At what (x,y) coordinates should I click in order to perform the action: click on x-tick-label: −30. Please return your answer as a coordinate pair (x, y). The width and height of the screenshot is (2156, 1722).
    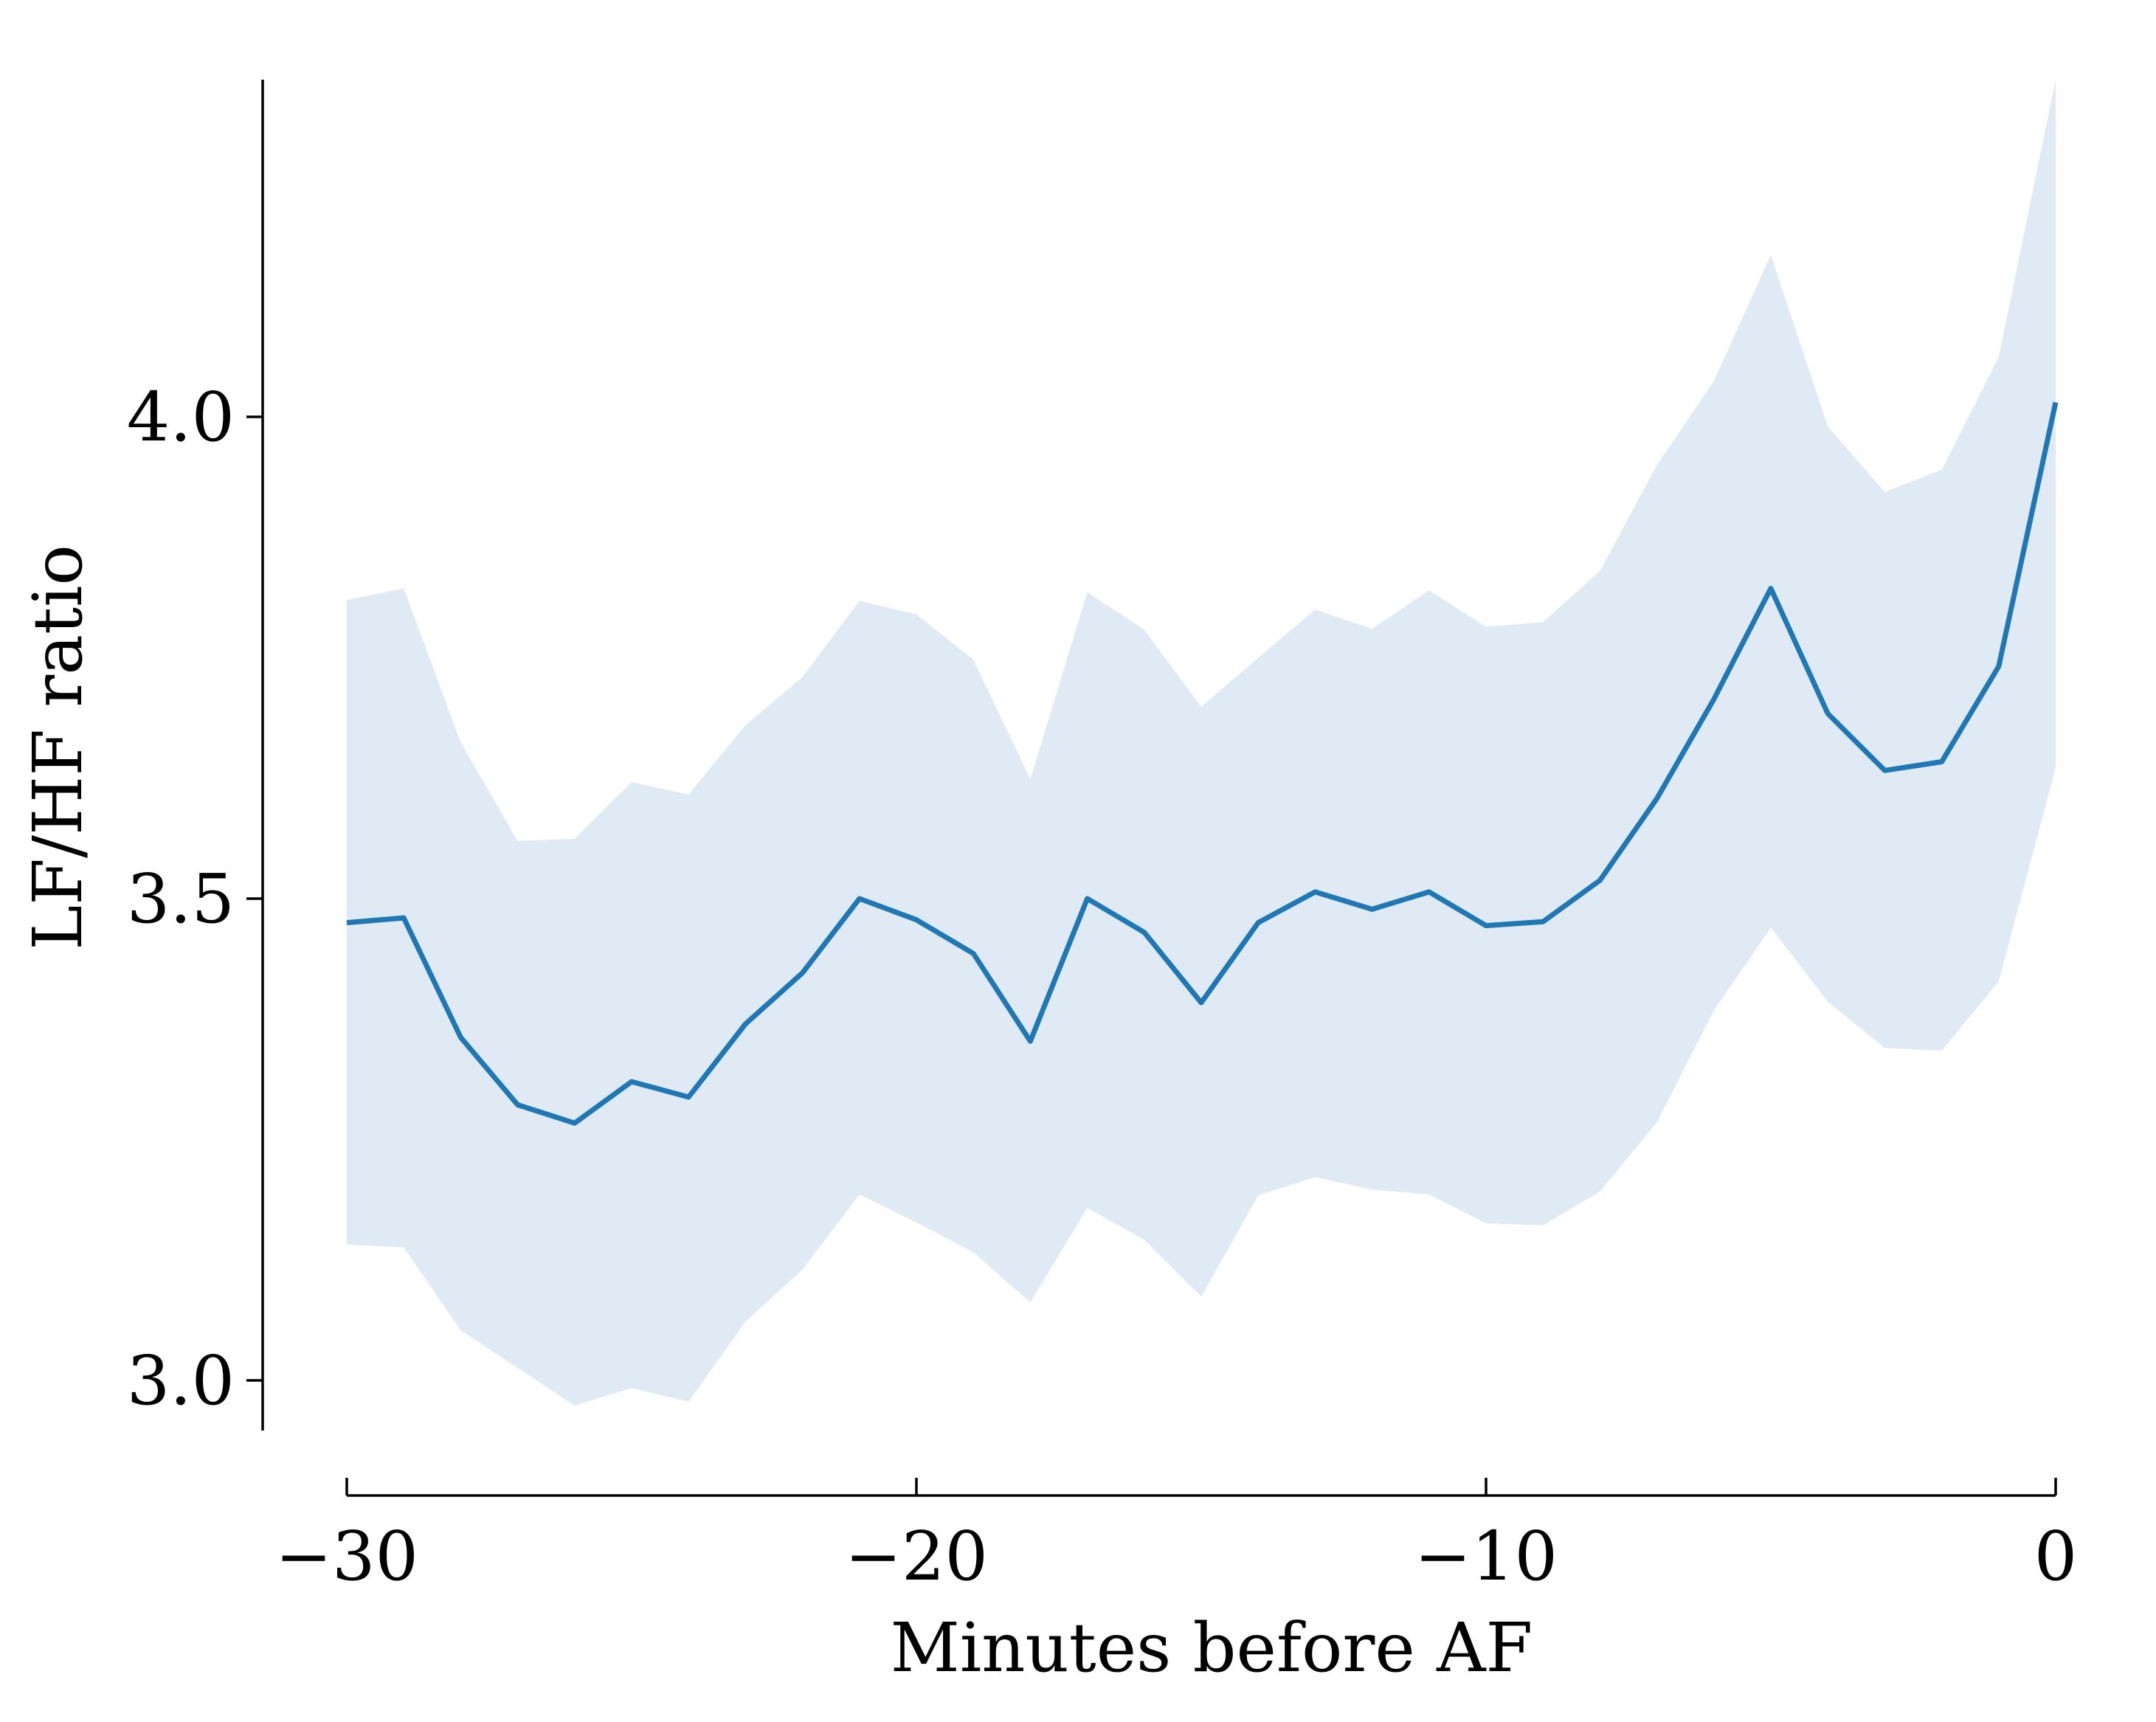
    Looking at the image, I should click on (346, 1556).